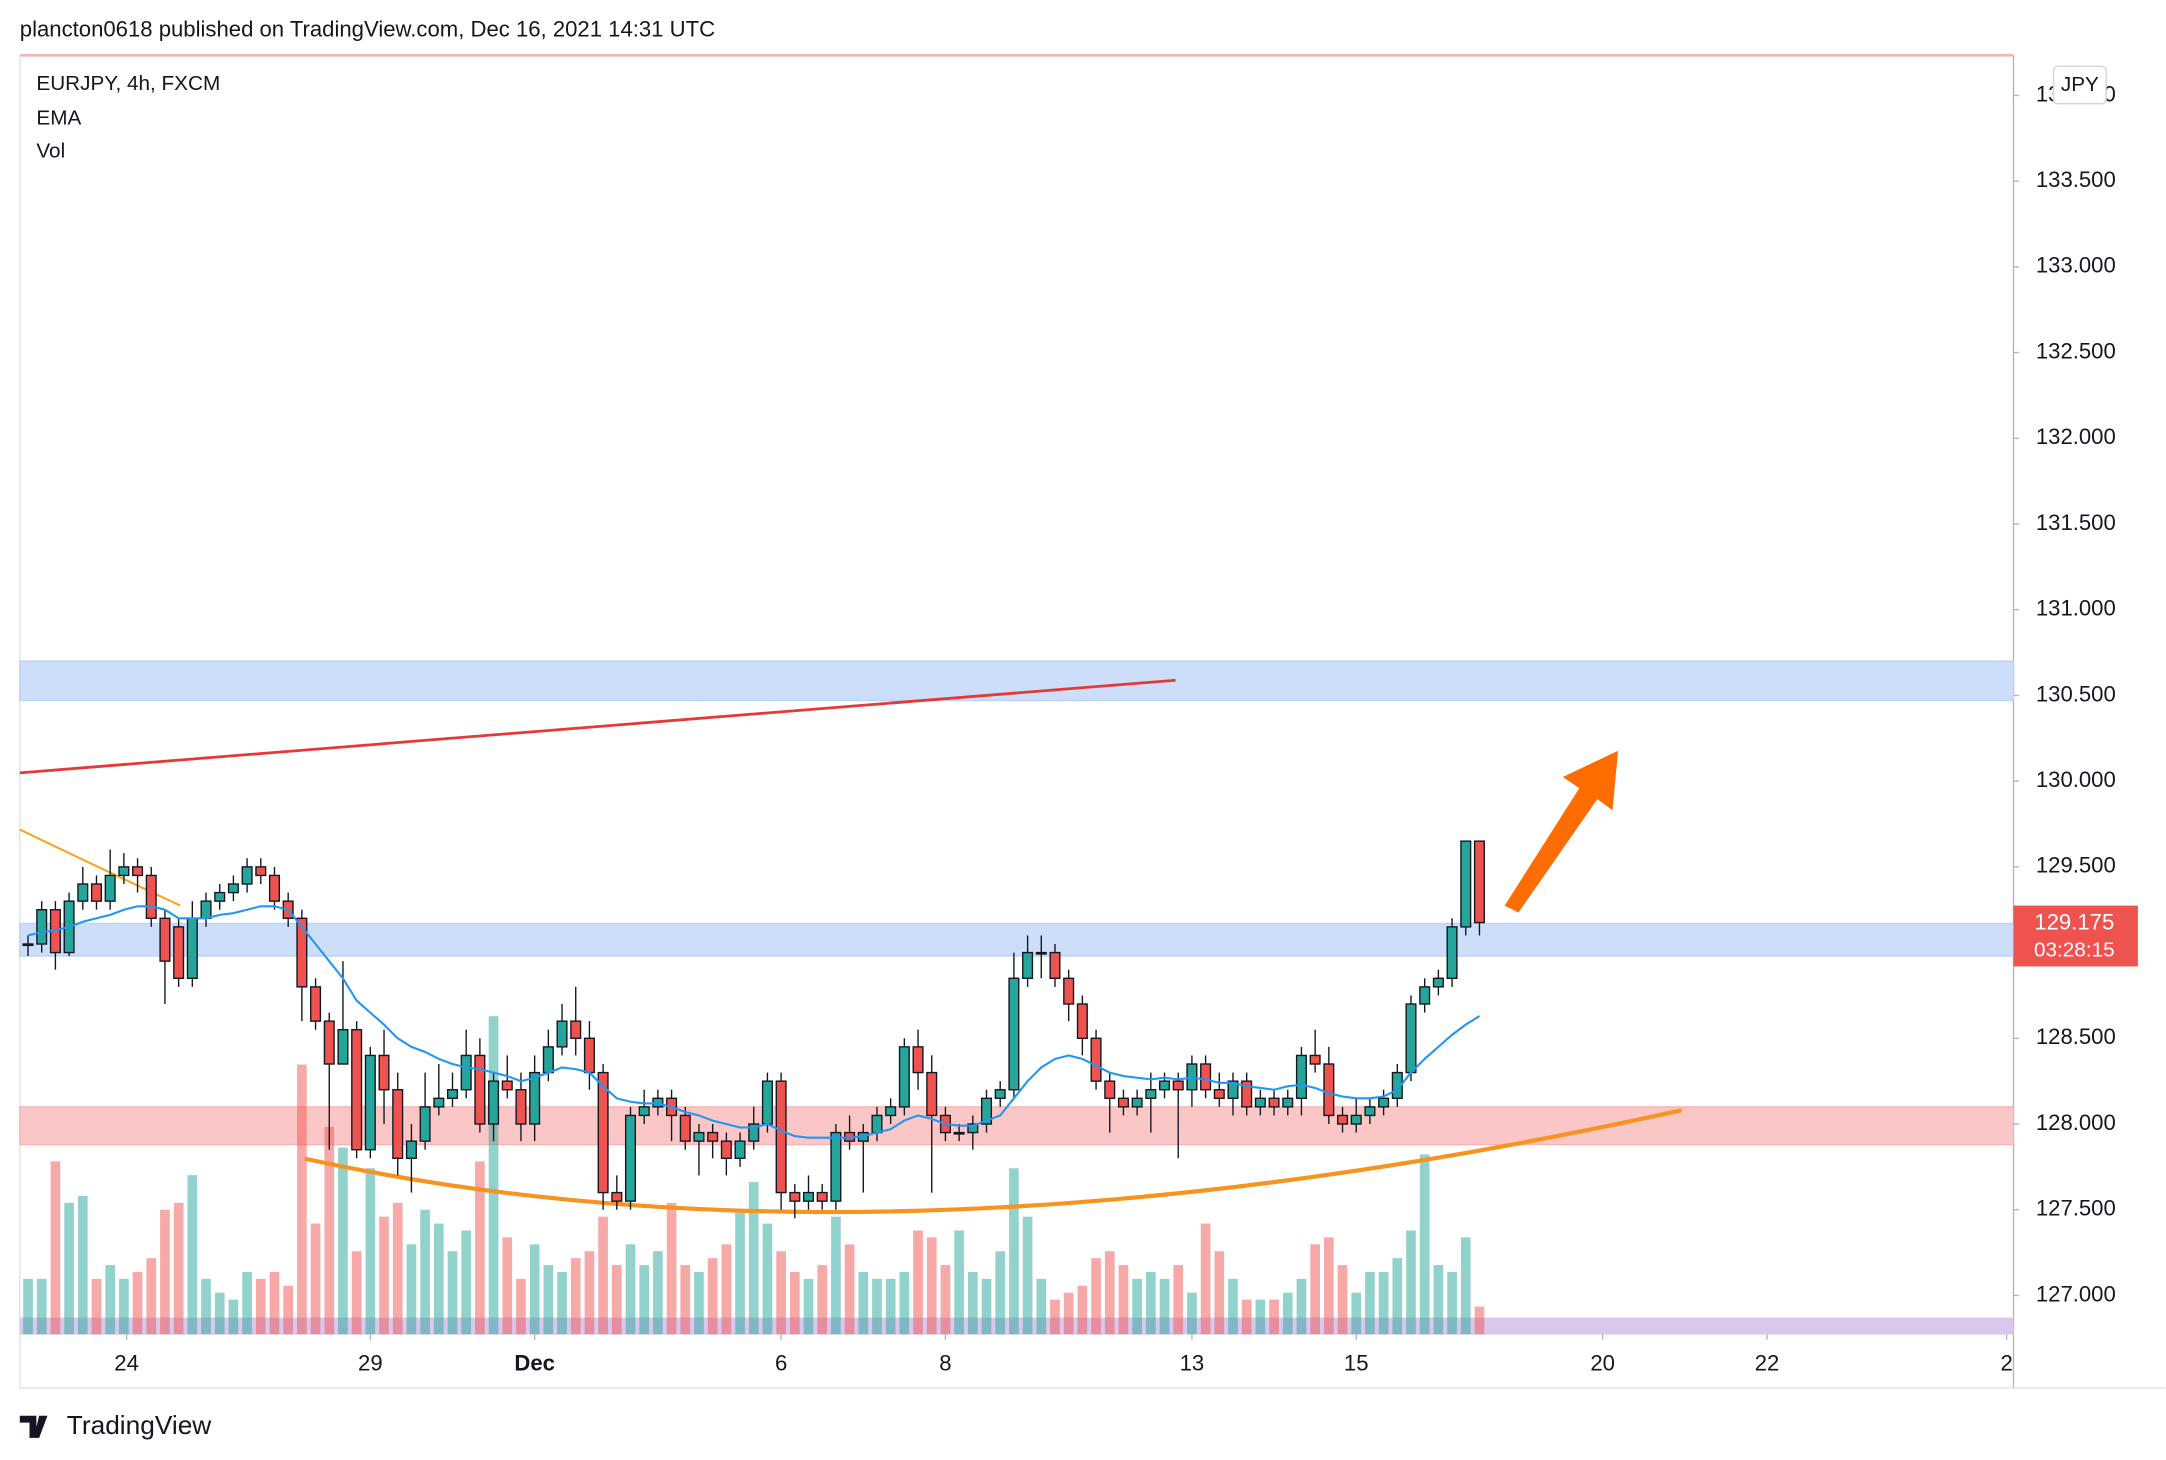  What do you see at coordinates (2076, 1122) in the screenshot?
I see `y-tick-label: 128.000` at bounding box center [2076, 1122].